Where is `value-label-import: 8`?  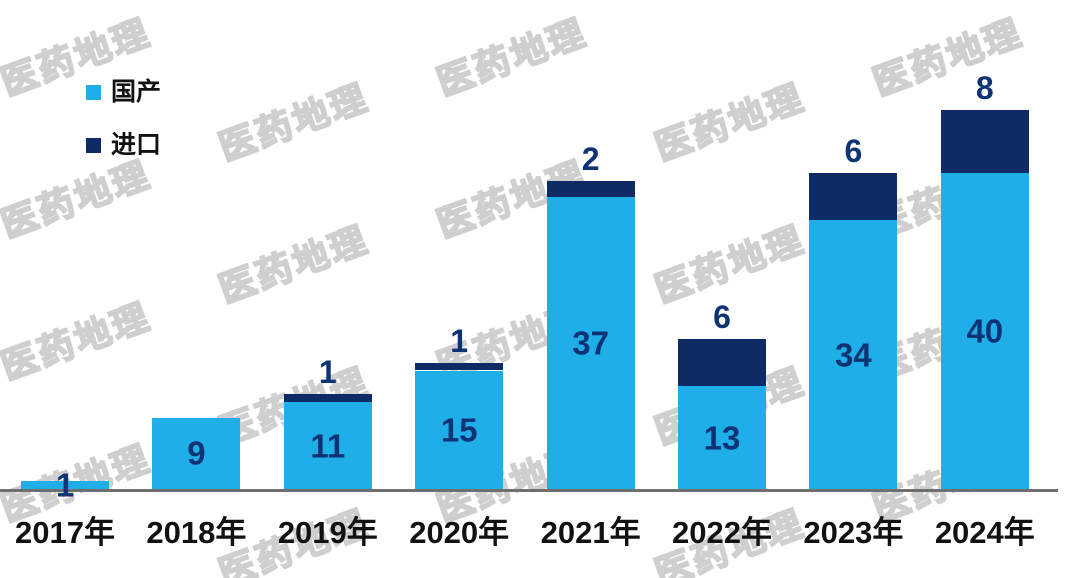 value-label-import: 8 is located at coordinates (984, 87).